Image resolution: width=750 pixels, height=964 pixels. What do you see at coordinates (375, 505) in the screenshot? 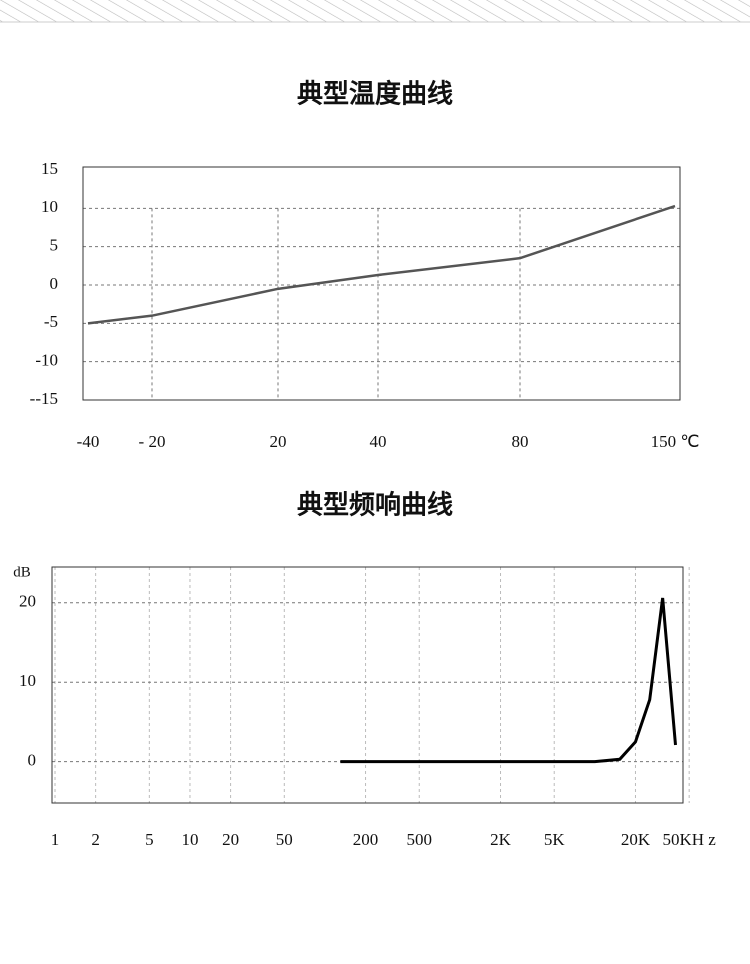
I see `chart-title: 典型频响曲线` at bounding box center [375, 505].